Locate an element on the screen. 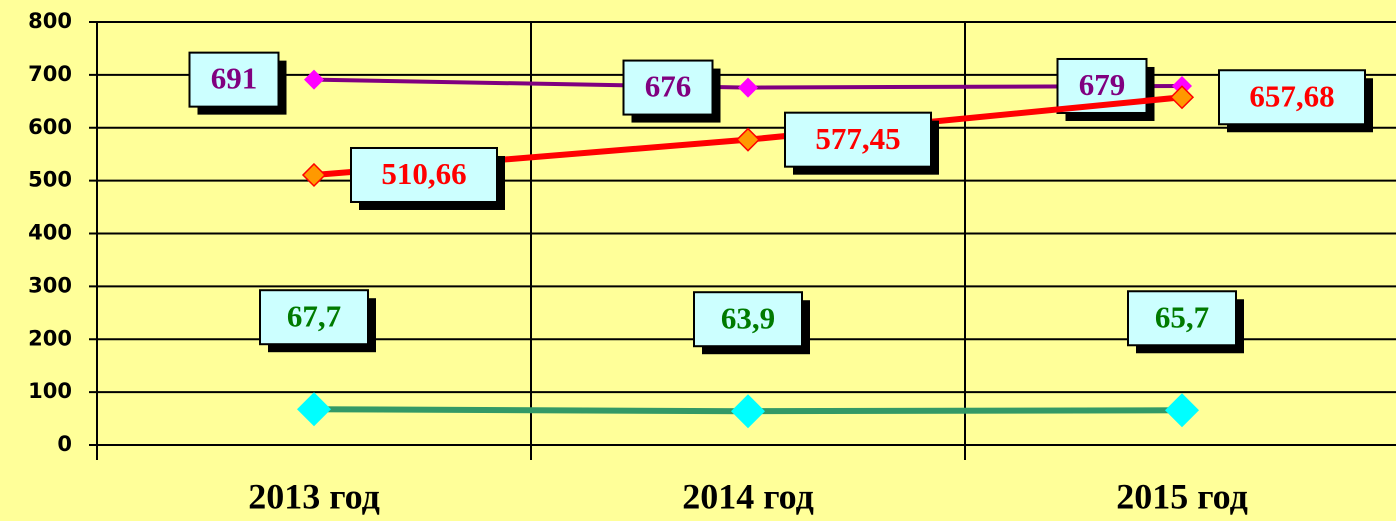 This screenshot has height=521, width=1396. data-label: 679 is located at coordinates (1102, 84).